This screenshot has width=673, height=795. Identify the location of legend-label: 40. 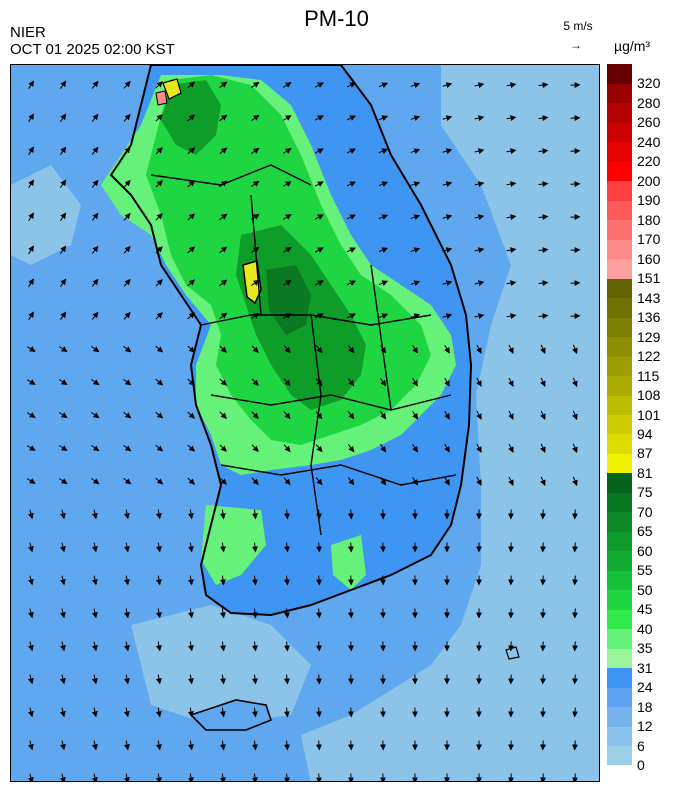
(645, 628).